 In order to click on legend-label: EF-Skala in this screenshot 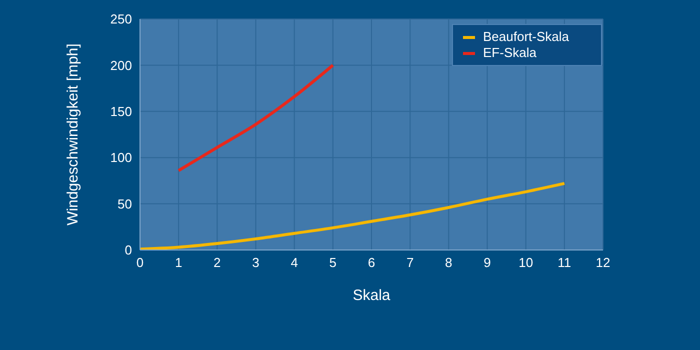, I will do `click(509, 53)`.